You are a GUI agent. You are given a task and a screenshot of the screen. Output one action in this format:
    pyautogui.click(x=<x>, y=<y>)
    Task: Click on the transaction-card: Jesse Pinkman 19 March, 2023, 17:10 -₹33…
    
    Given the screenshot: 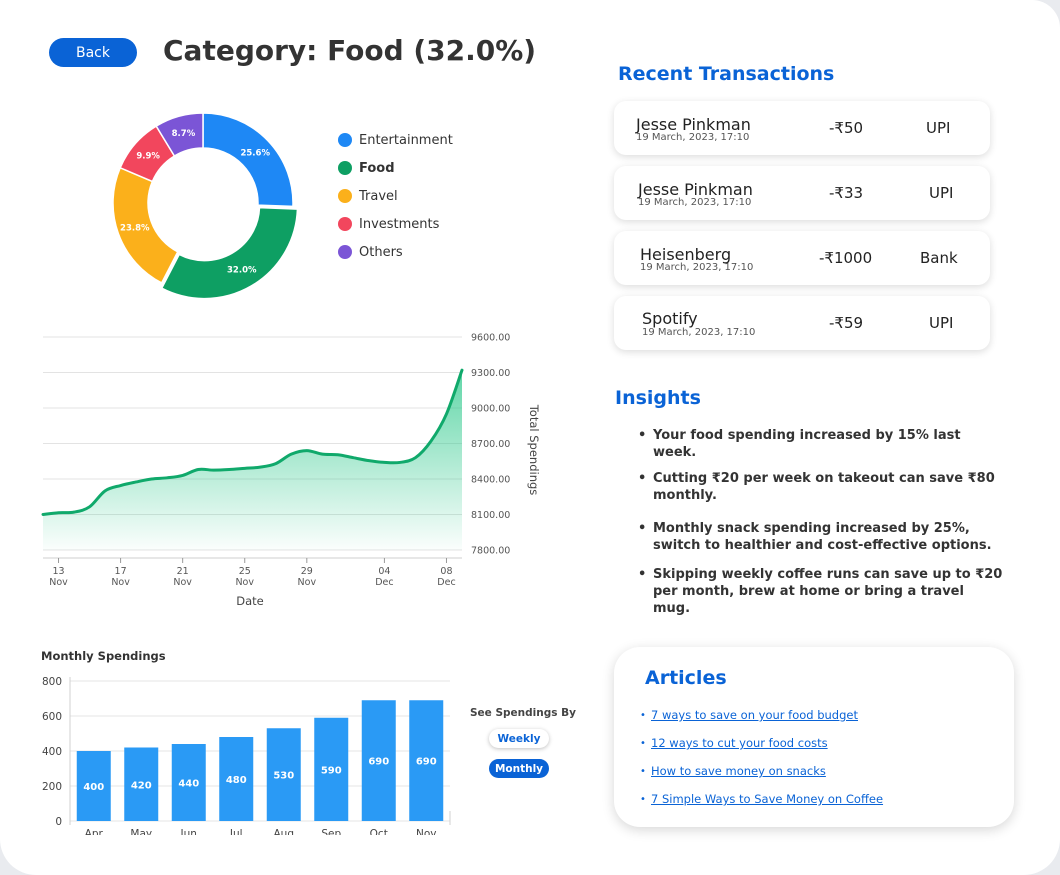 What is the action you would take?
    pyautogui.click(x=802, y=193)
    